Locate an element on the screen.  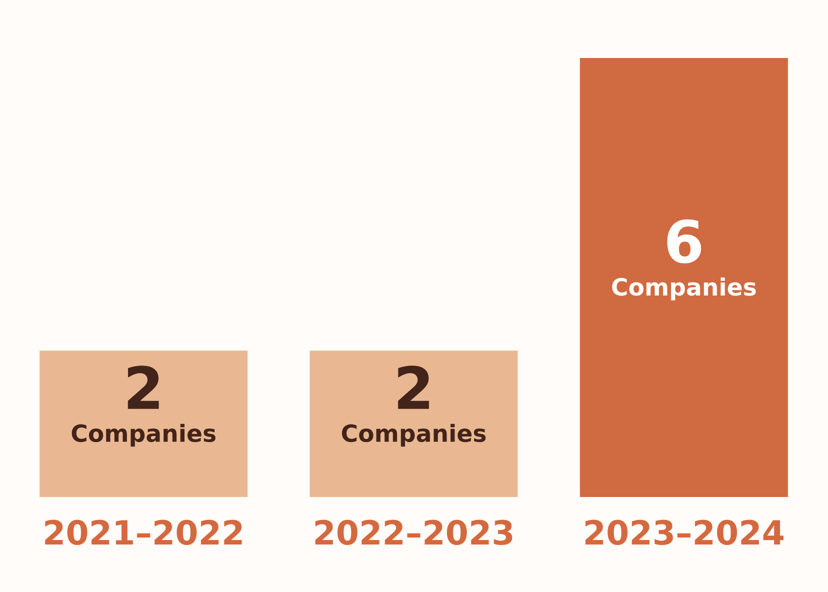
x-tick-label: 2023–2024 is located at coordinates (684, 533).